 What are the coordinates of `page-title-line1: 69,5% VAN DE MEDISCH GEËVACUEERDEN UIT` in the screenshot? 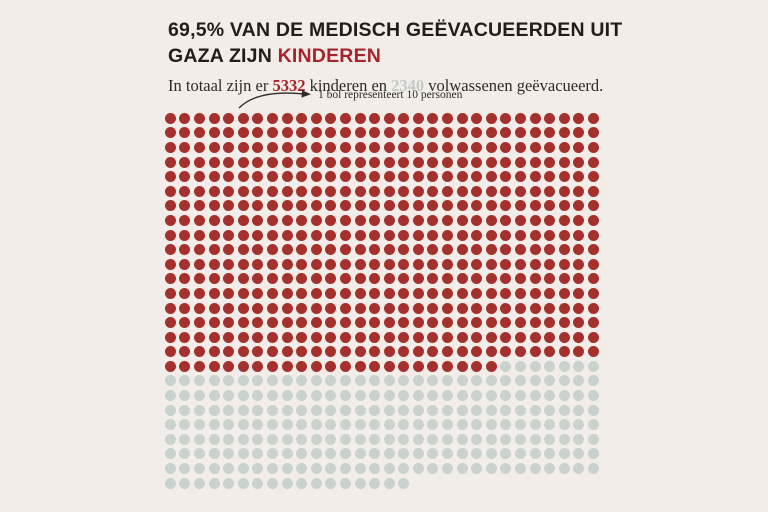 It's located at (395, 30).